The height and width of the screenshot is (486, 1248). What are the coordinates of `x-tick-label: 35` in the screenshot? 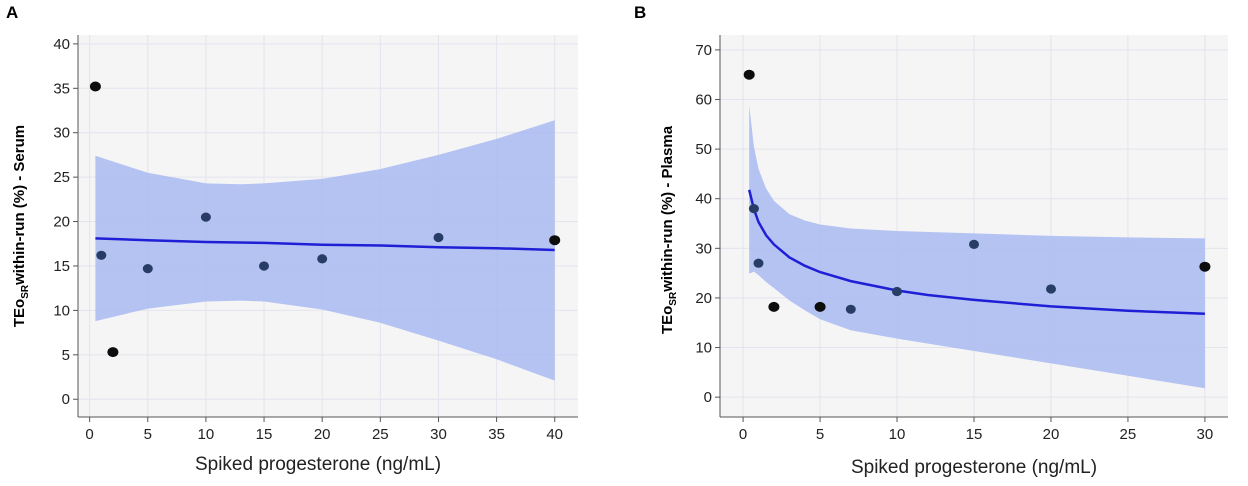 It's located at (496, 434).